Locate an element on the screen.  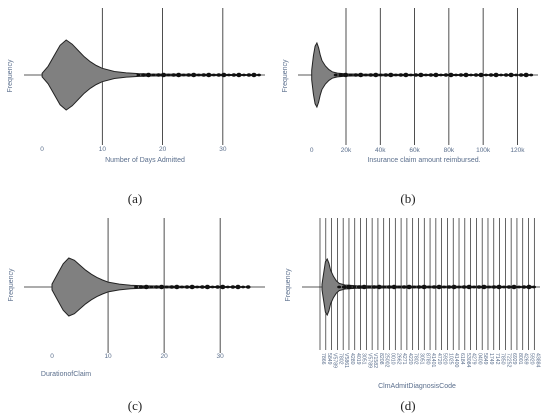
x-tick-label: 7866 is located at coordinates (323, 359).